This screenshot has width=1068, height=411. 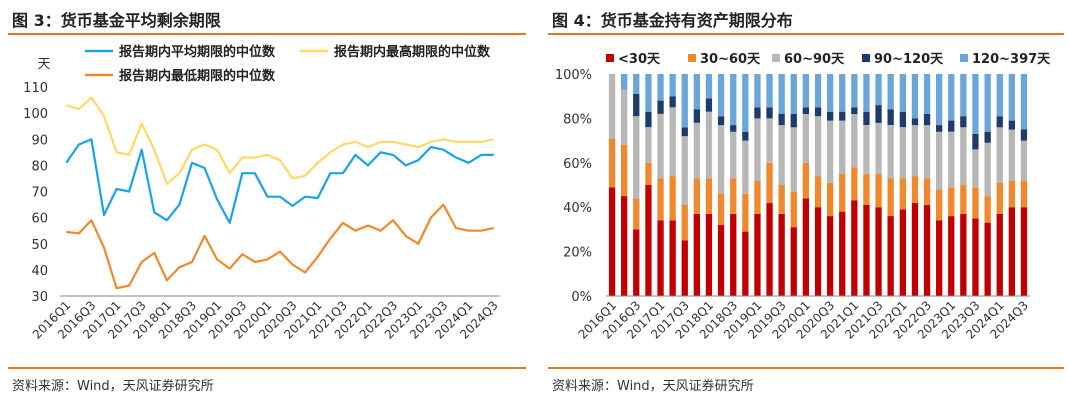 I want to click on legend-label: 90~120天, so click(x=909, y=59).